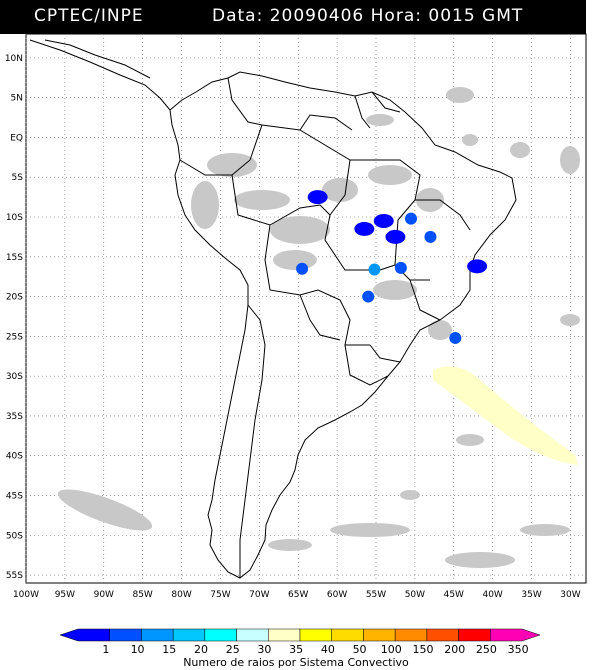 Image resolution: width=600 pixels, height=670 pixels. What do you see at coordinates (105, 649) in the screenshot?
I see `legend-label: 1` at bounding box center [105, 649].